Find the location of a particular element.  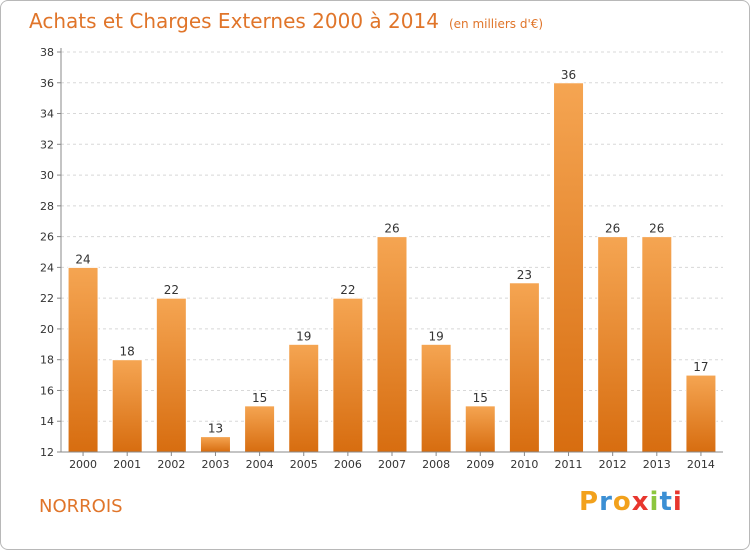

logo-letter: r is located at coordinates (606, 502).